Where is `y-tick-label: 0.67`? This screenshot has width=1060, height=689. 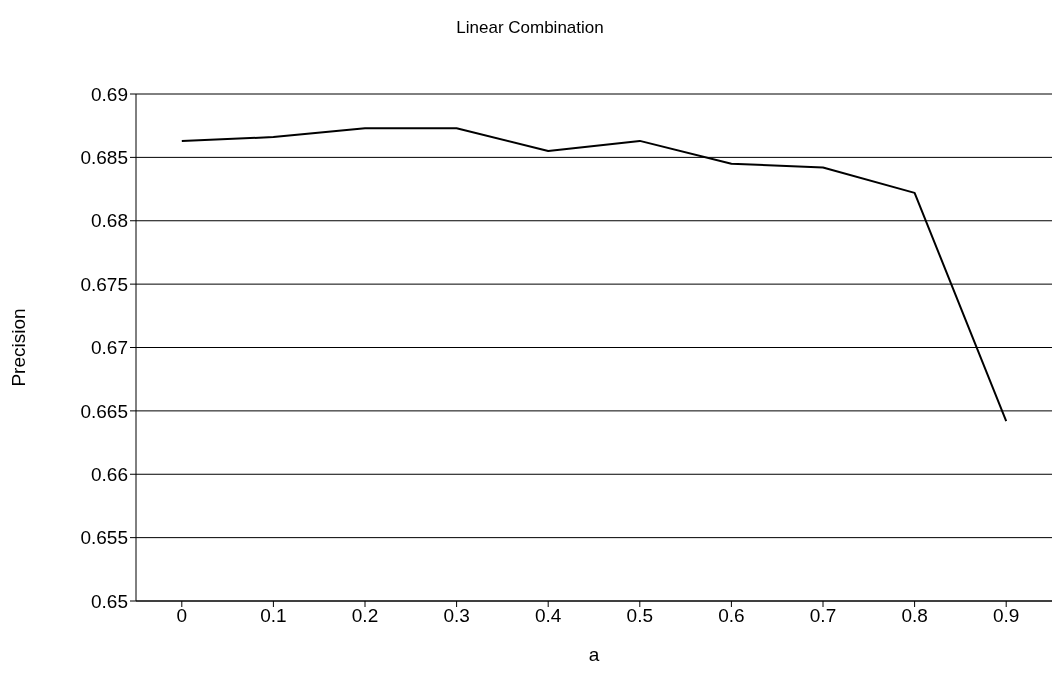 y-tick-label: 0.67 is located at coordinates (109, 348).